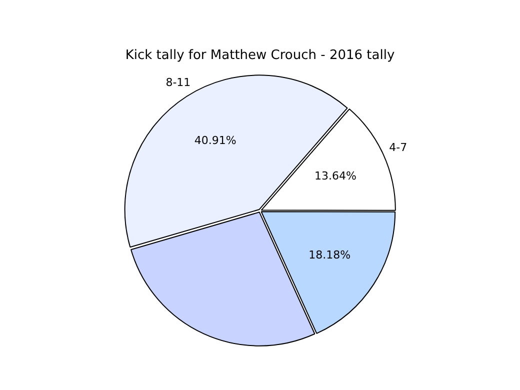  I want to click on slice-label: 8-11, so click(178, 82).